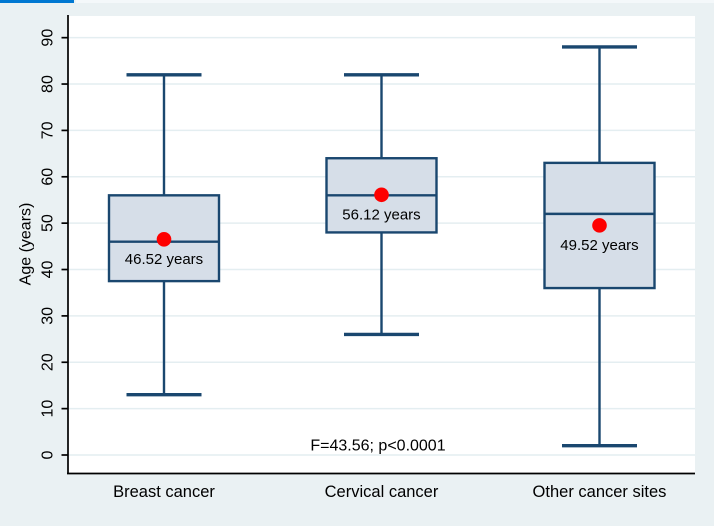  I want to click on category-label-other-cancer-sites: Other cancer sites, so click(600, 492).